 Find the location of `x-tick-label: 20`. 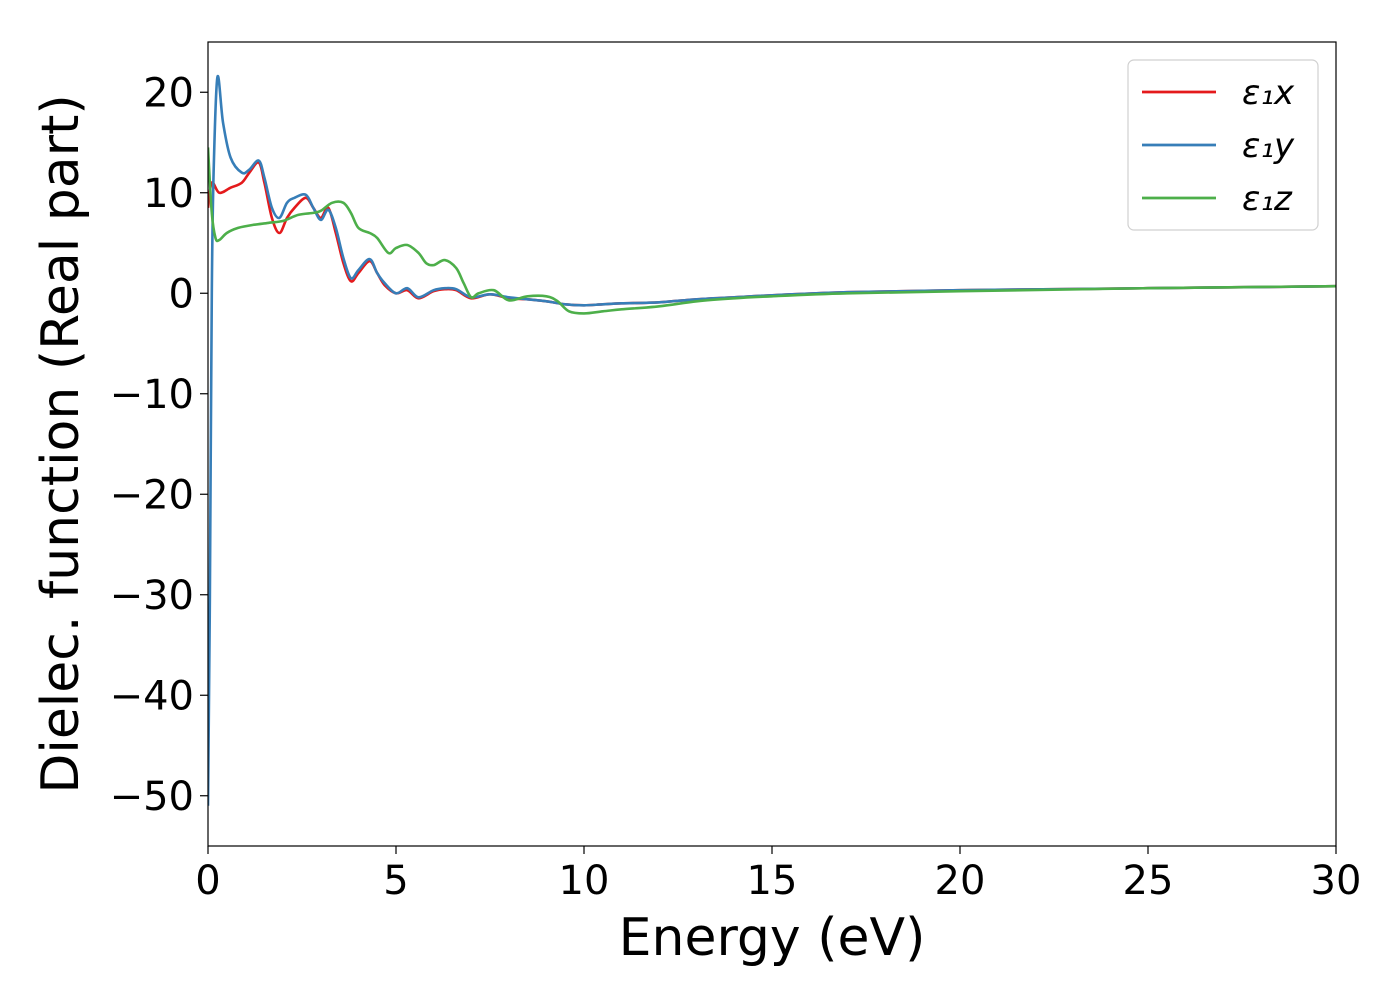

x-tick-label: 20 is located at coordinates (960, 881).